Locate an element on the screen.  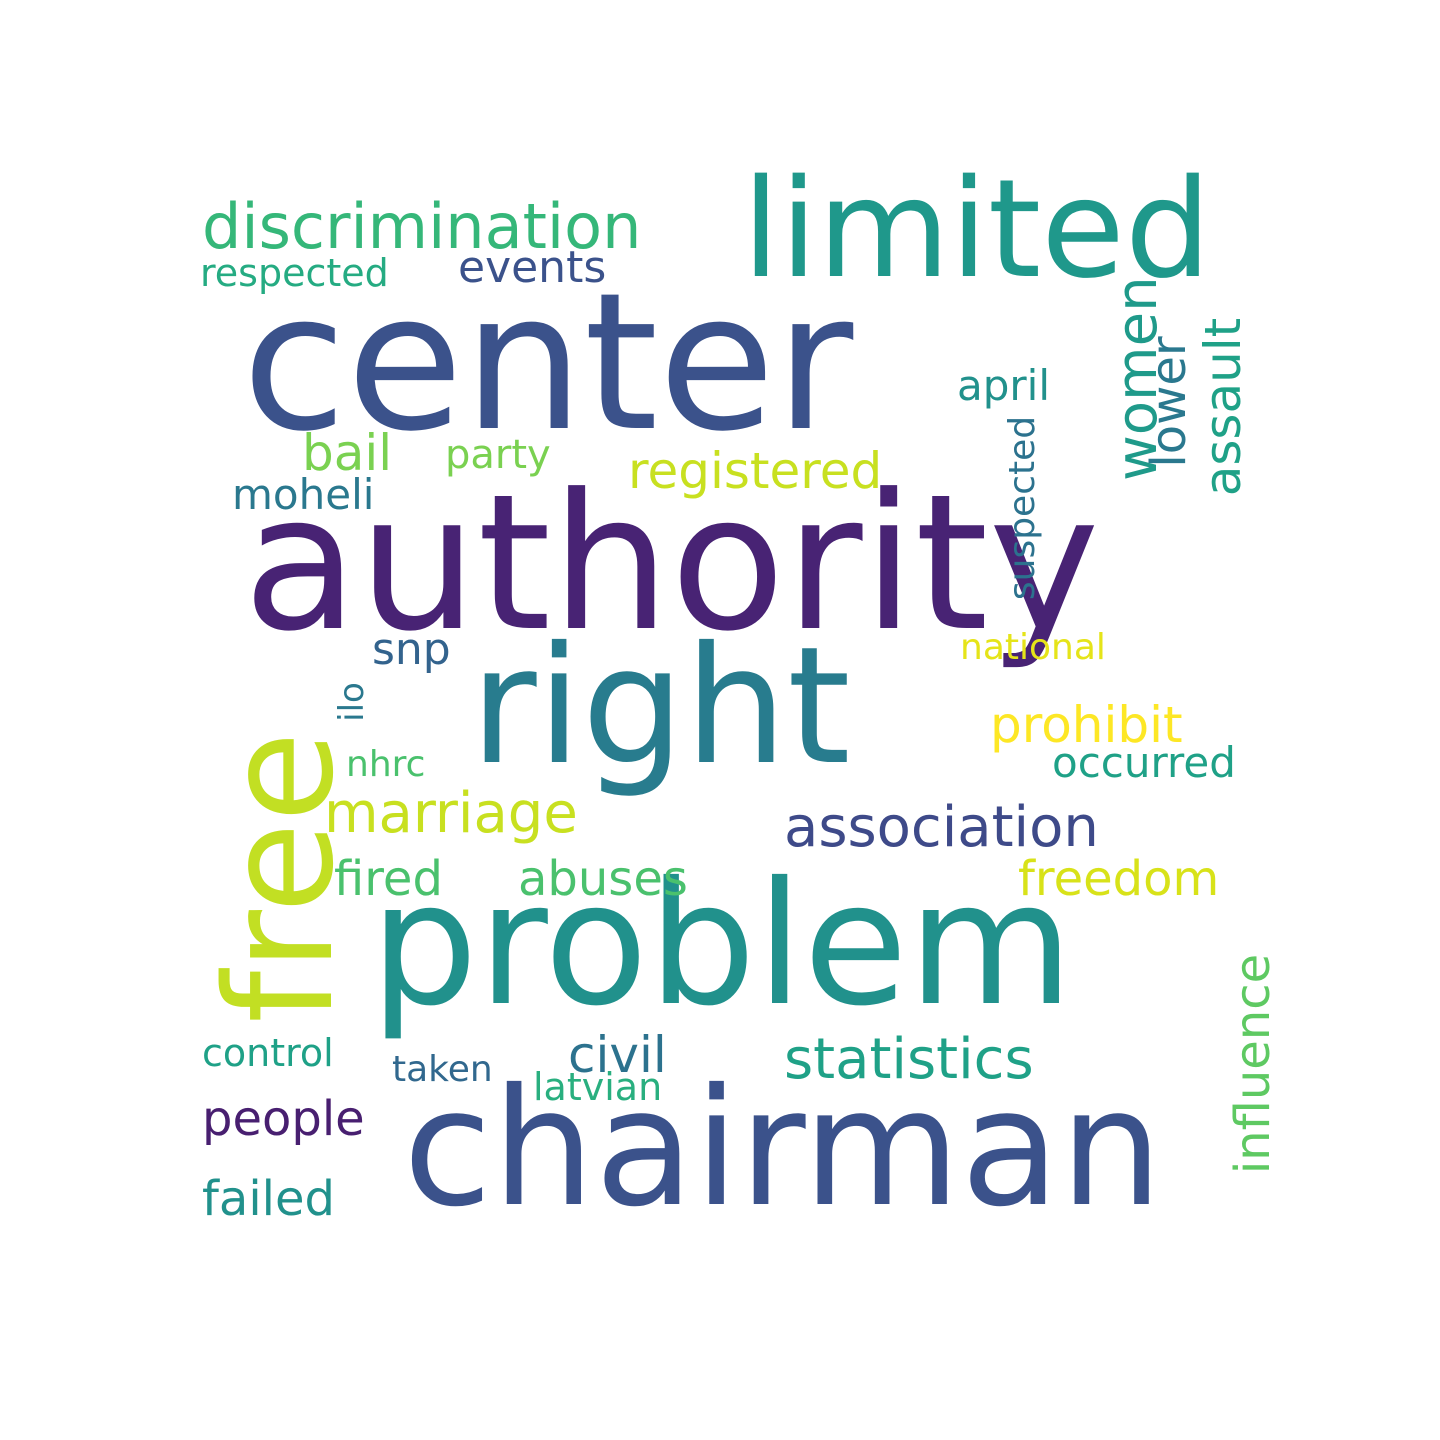
word-ilo: ilo is located at coordinates (352, 702).